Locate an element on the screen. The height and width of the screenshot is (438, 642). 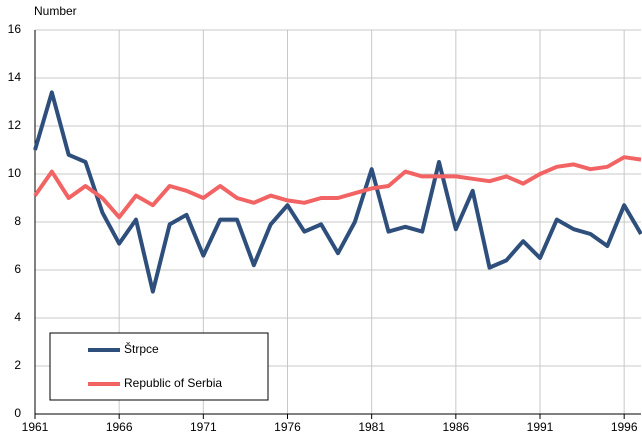
legend-box is located at coordinates (159, 366).